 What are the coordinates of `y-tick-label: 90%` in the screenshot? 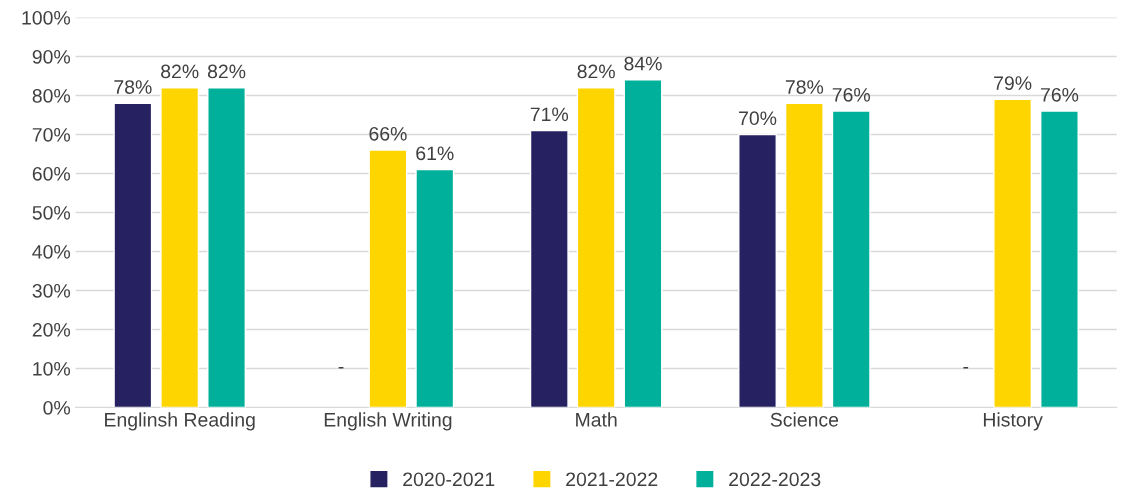 It's located at (51, 56).